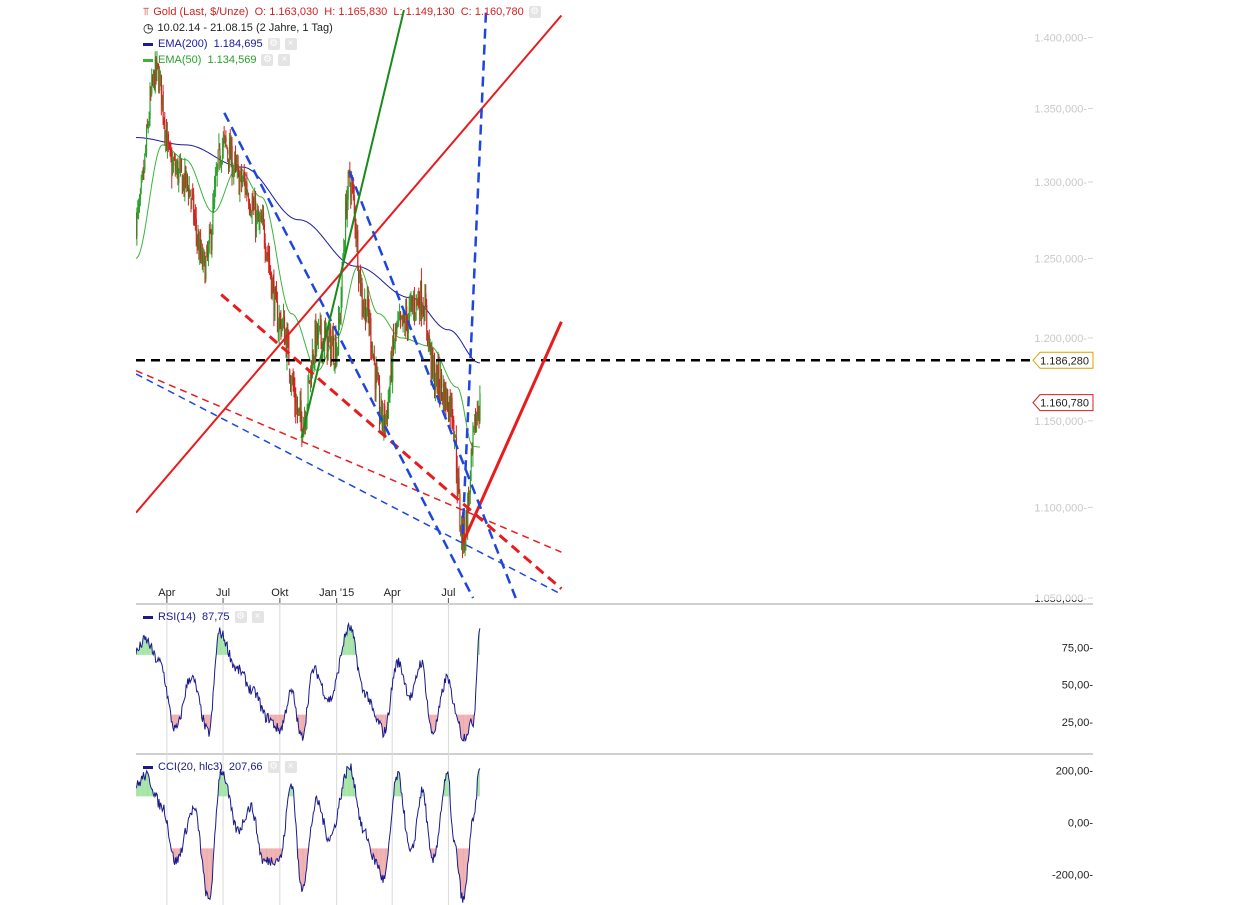 The width and height of the screenshot is (1247, 905). I want to click on ema50-row: EMA(50) 1.134,569 ⚙ ×, so click(342, 60).